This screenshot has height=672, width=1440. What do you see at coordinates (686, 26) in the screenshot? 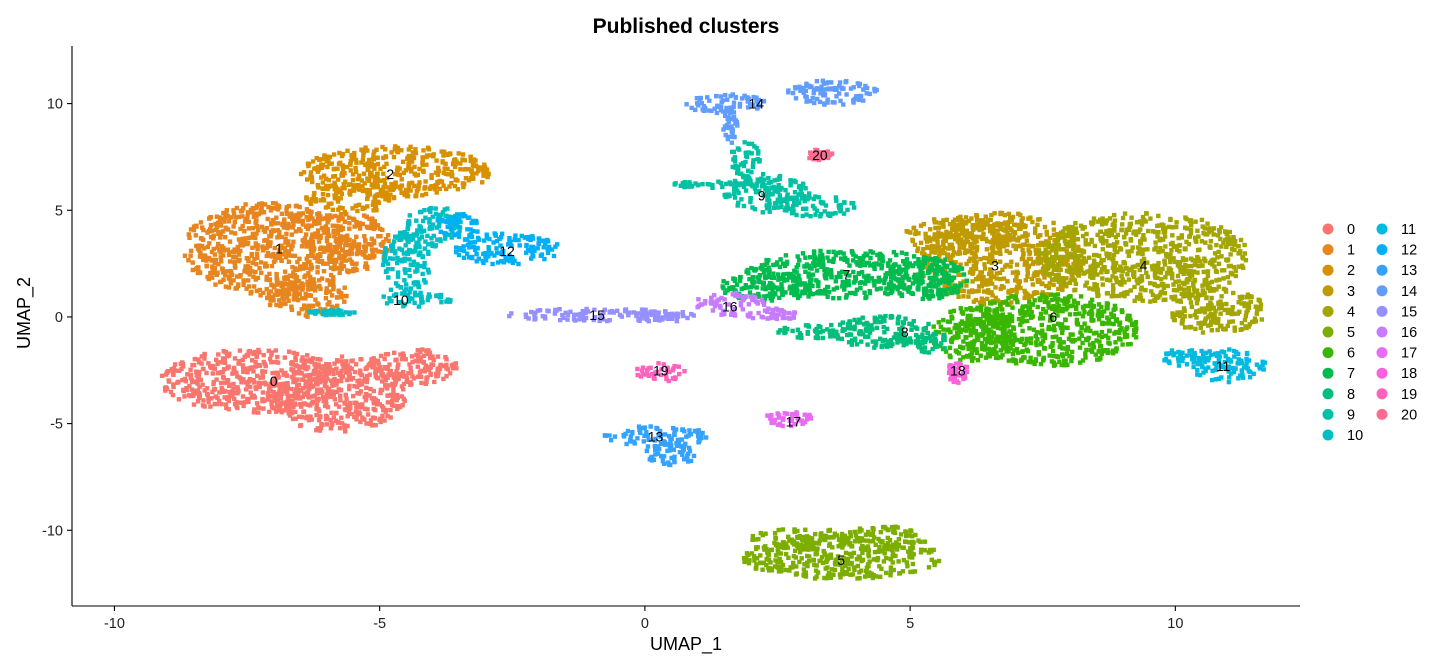
I see `chart-title: Published clusters` at bounding box center [686, 26].